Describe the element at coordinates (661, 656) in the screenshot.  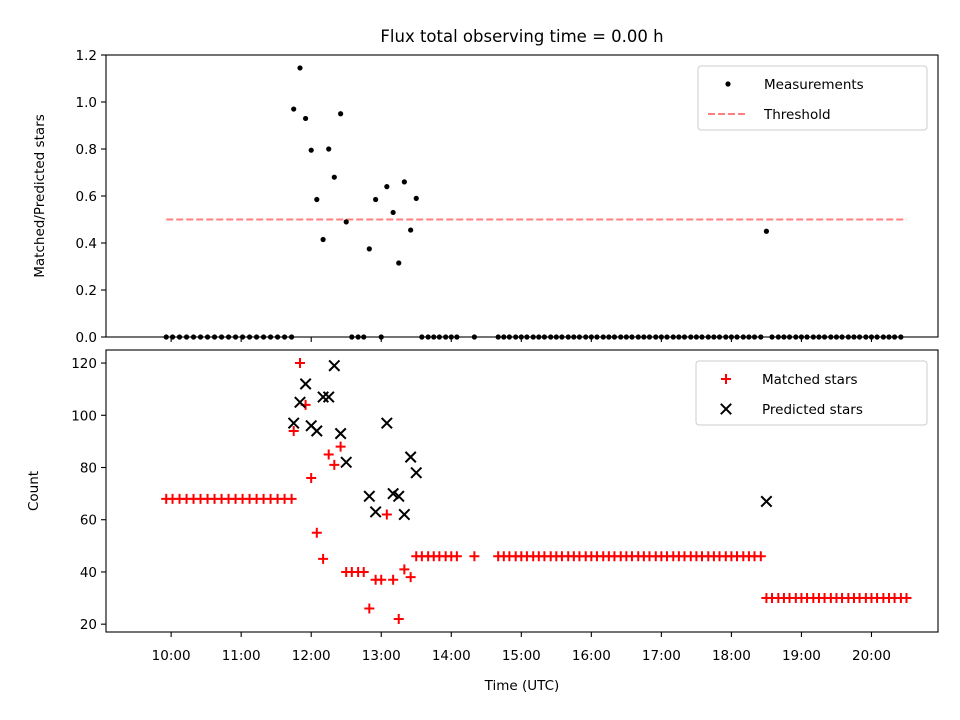
I see `x-tick-label: 17:00` at that location.